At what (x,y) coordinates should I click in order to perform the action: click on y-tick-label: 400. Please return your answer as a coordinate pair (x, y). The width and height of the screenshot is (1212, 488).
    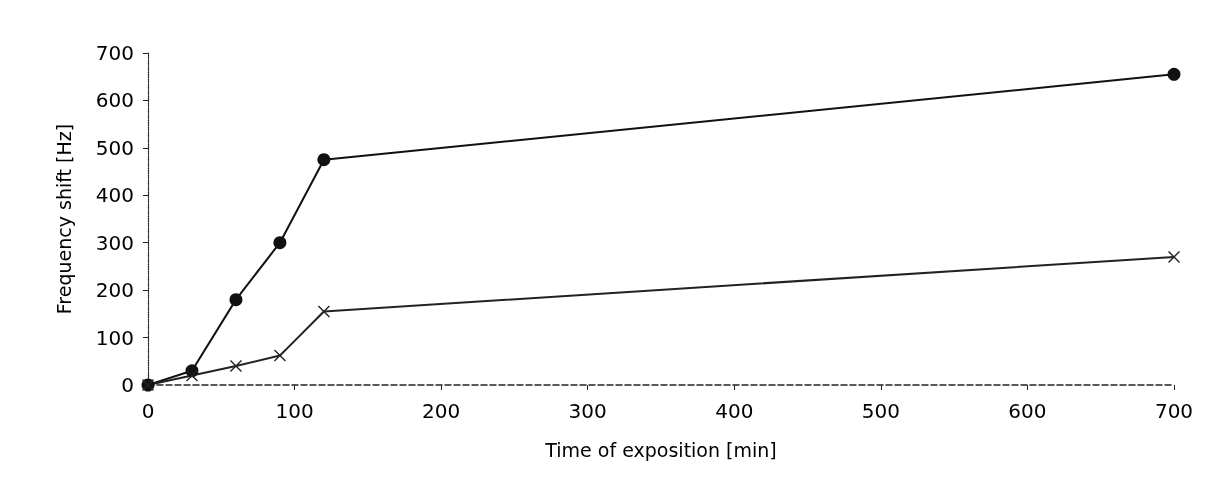
    Looking at the image, I should click on (114, 195).